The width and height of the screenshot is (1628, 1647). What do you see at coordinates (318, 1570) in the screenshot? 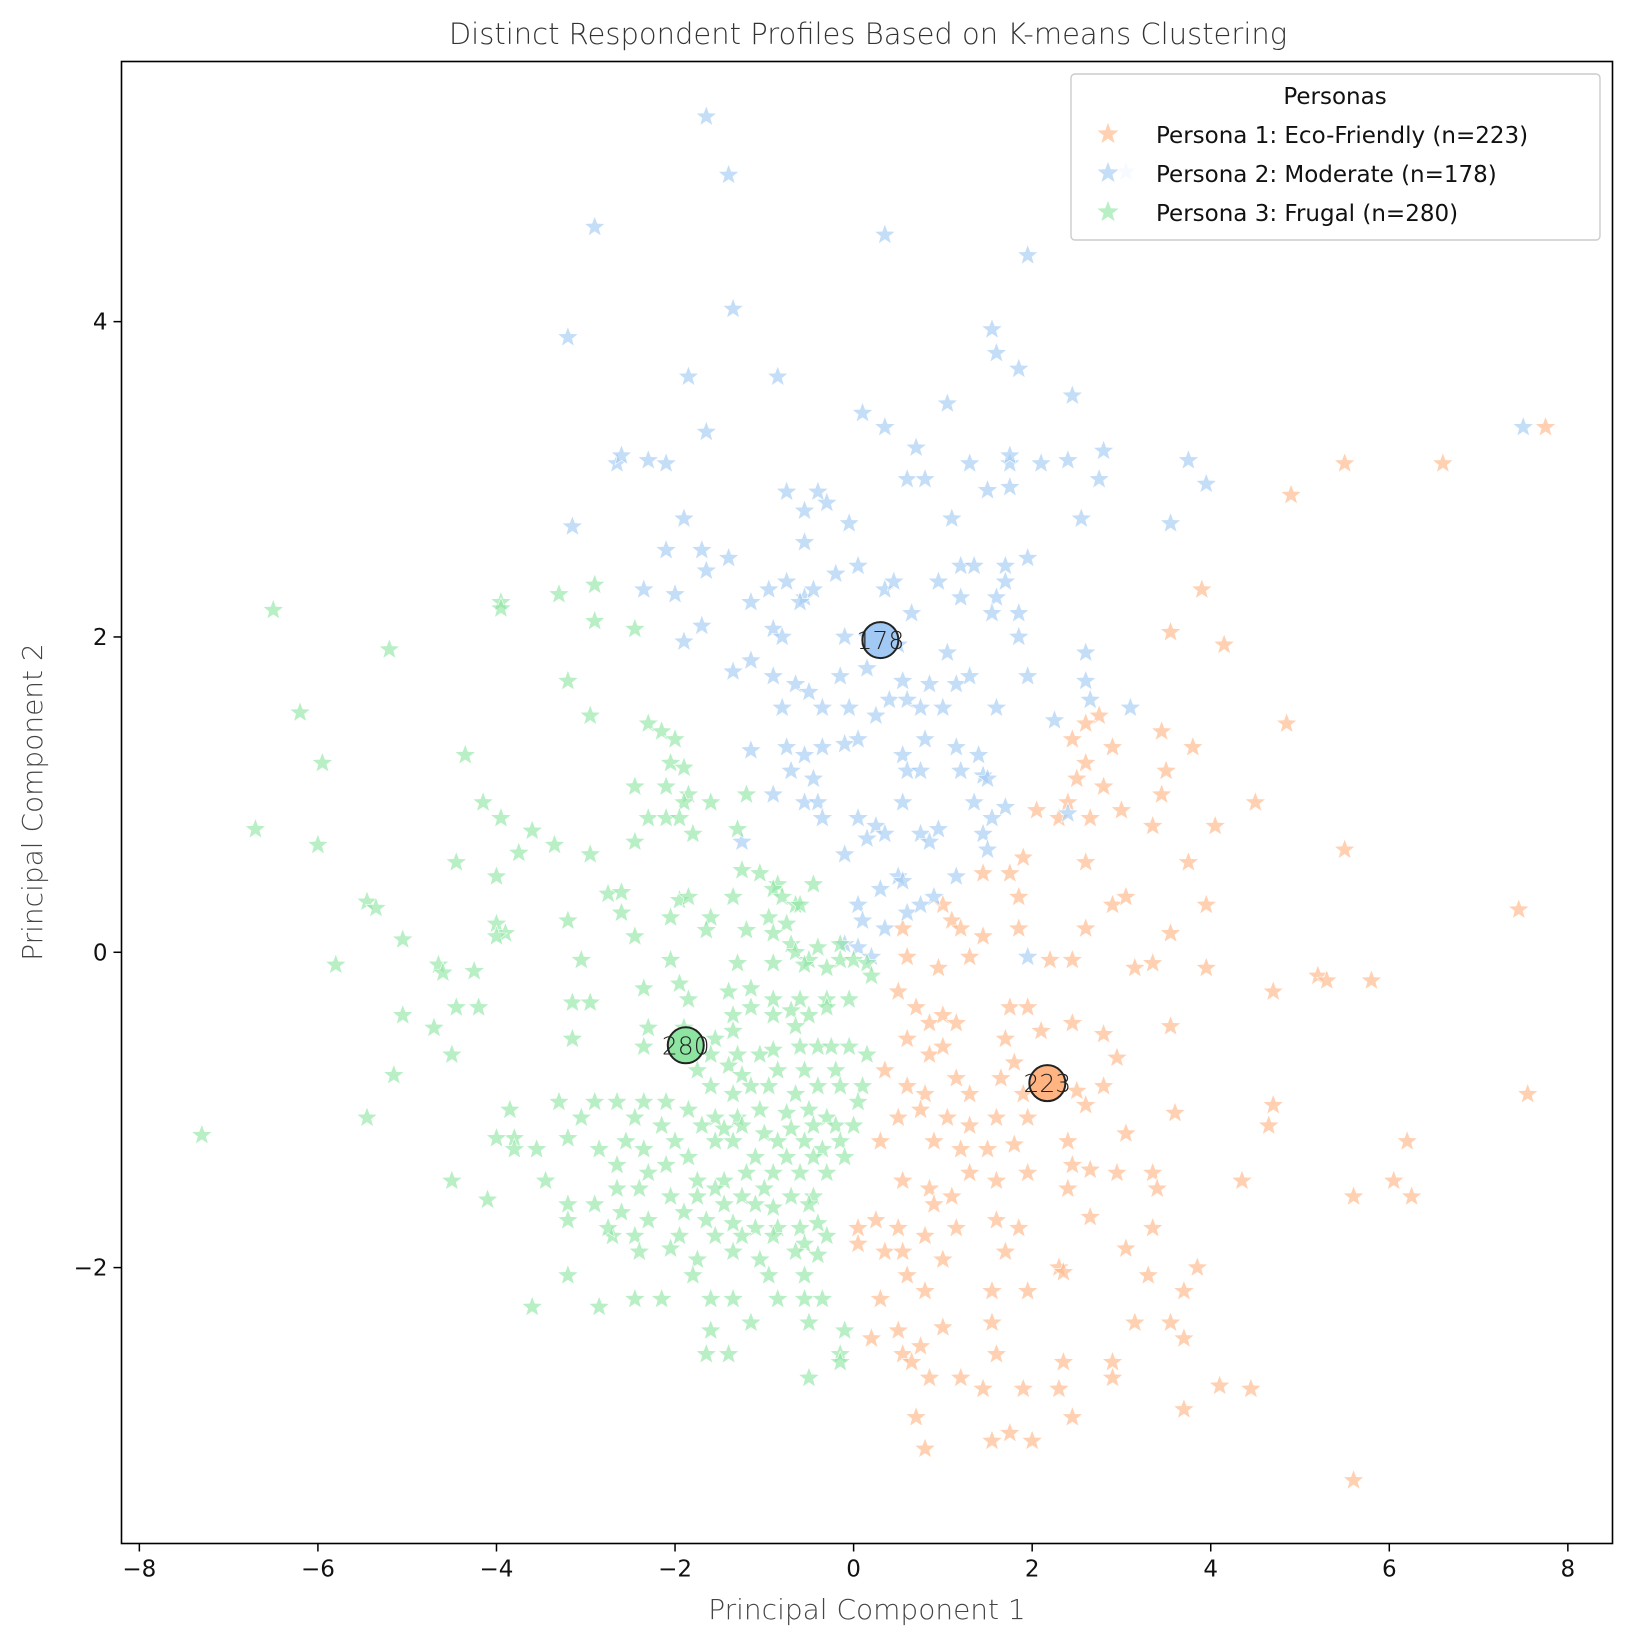
I see `x-tick-label: −6` at bounding box center [318, 1570].